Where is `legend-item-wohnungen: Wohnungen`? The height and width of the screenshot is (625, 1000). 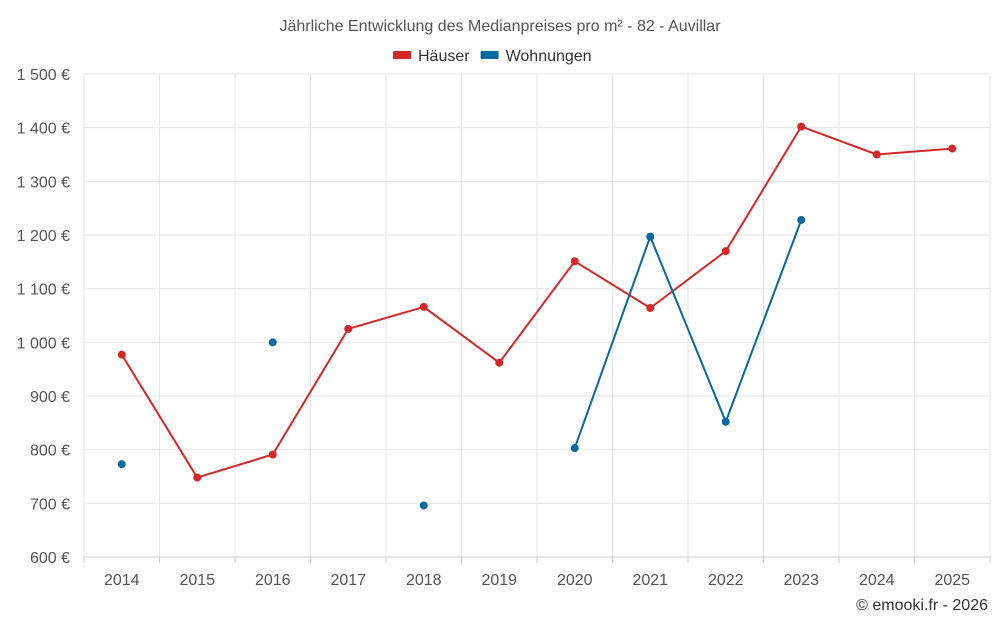 legend-item-wohnungen: Wohnungen is located at coordinates (536, 56).